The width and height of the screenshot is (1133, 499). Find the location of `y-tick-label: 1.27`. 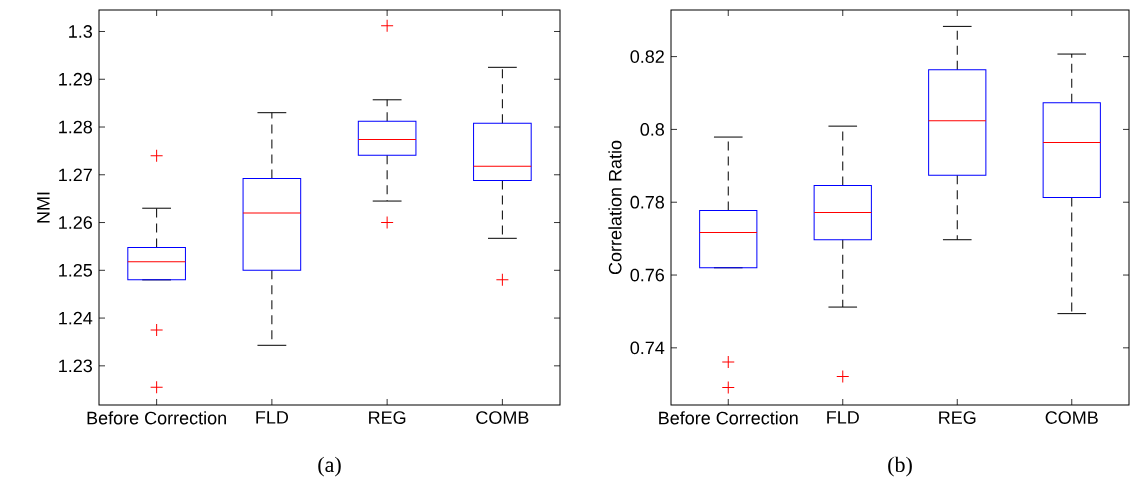

y-tick-label: 1.27 is located at coordinates (75, 175).